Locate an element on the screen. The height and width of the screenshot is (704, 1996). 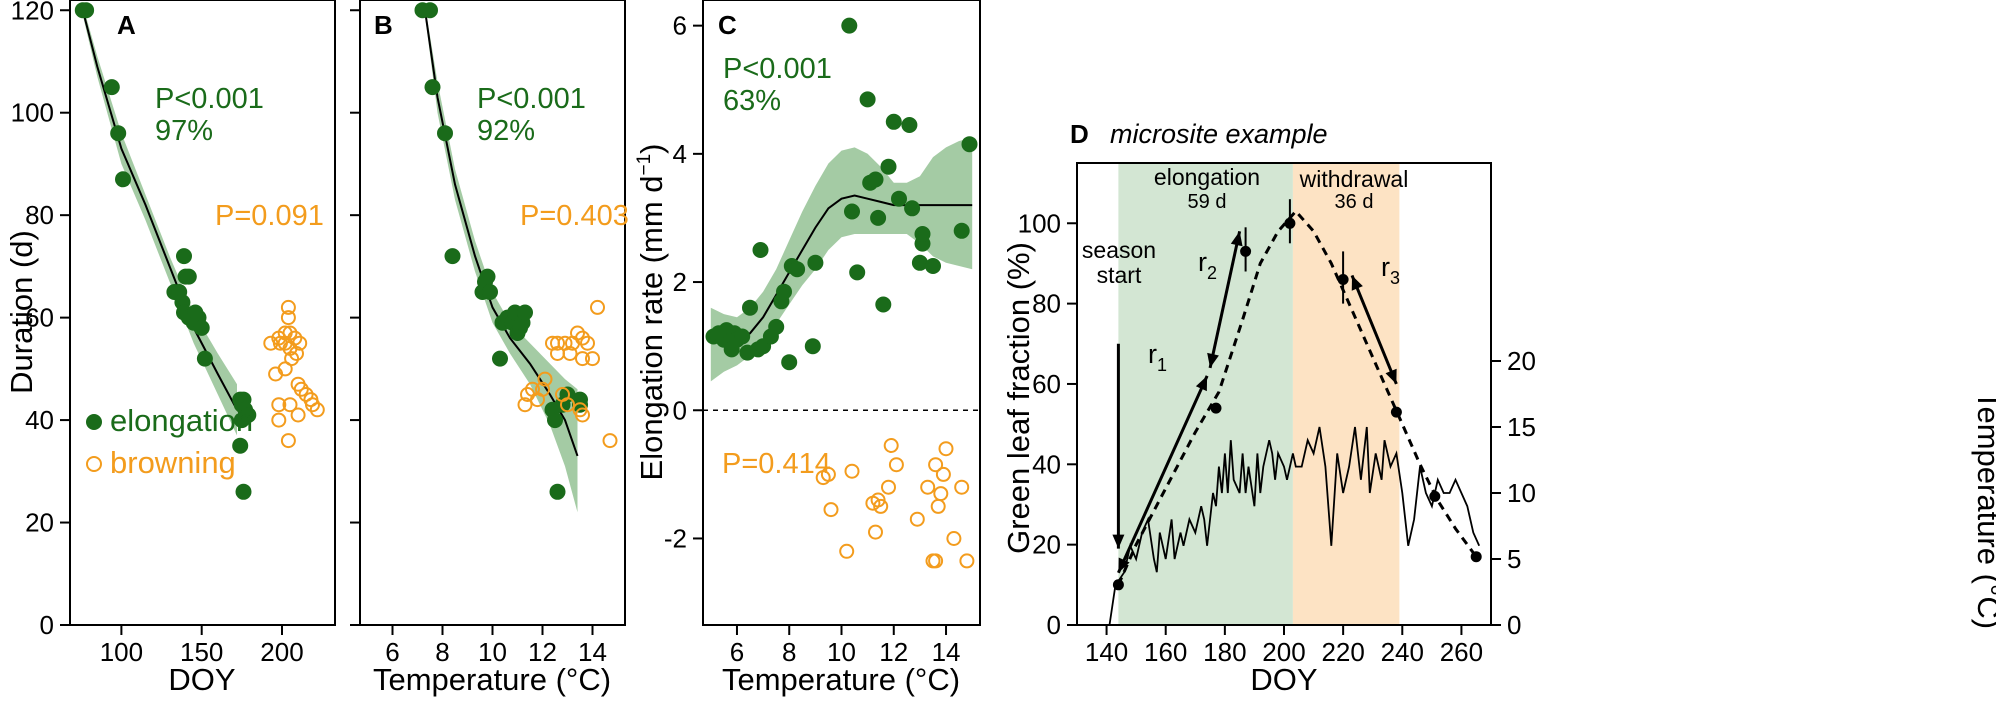
rate-arrow-r2-tail-head is located at coordinates (1213, 360).